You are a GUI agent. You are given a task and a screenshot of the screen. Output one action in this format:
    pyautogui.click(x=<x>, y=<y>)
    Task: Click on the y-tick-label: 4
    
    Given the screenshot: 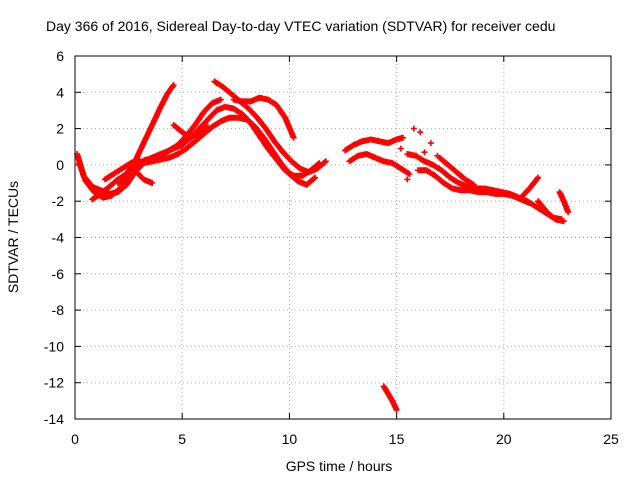 What is the action you would take?
    pyautogui.click(x=60, y=92)
    